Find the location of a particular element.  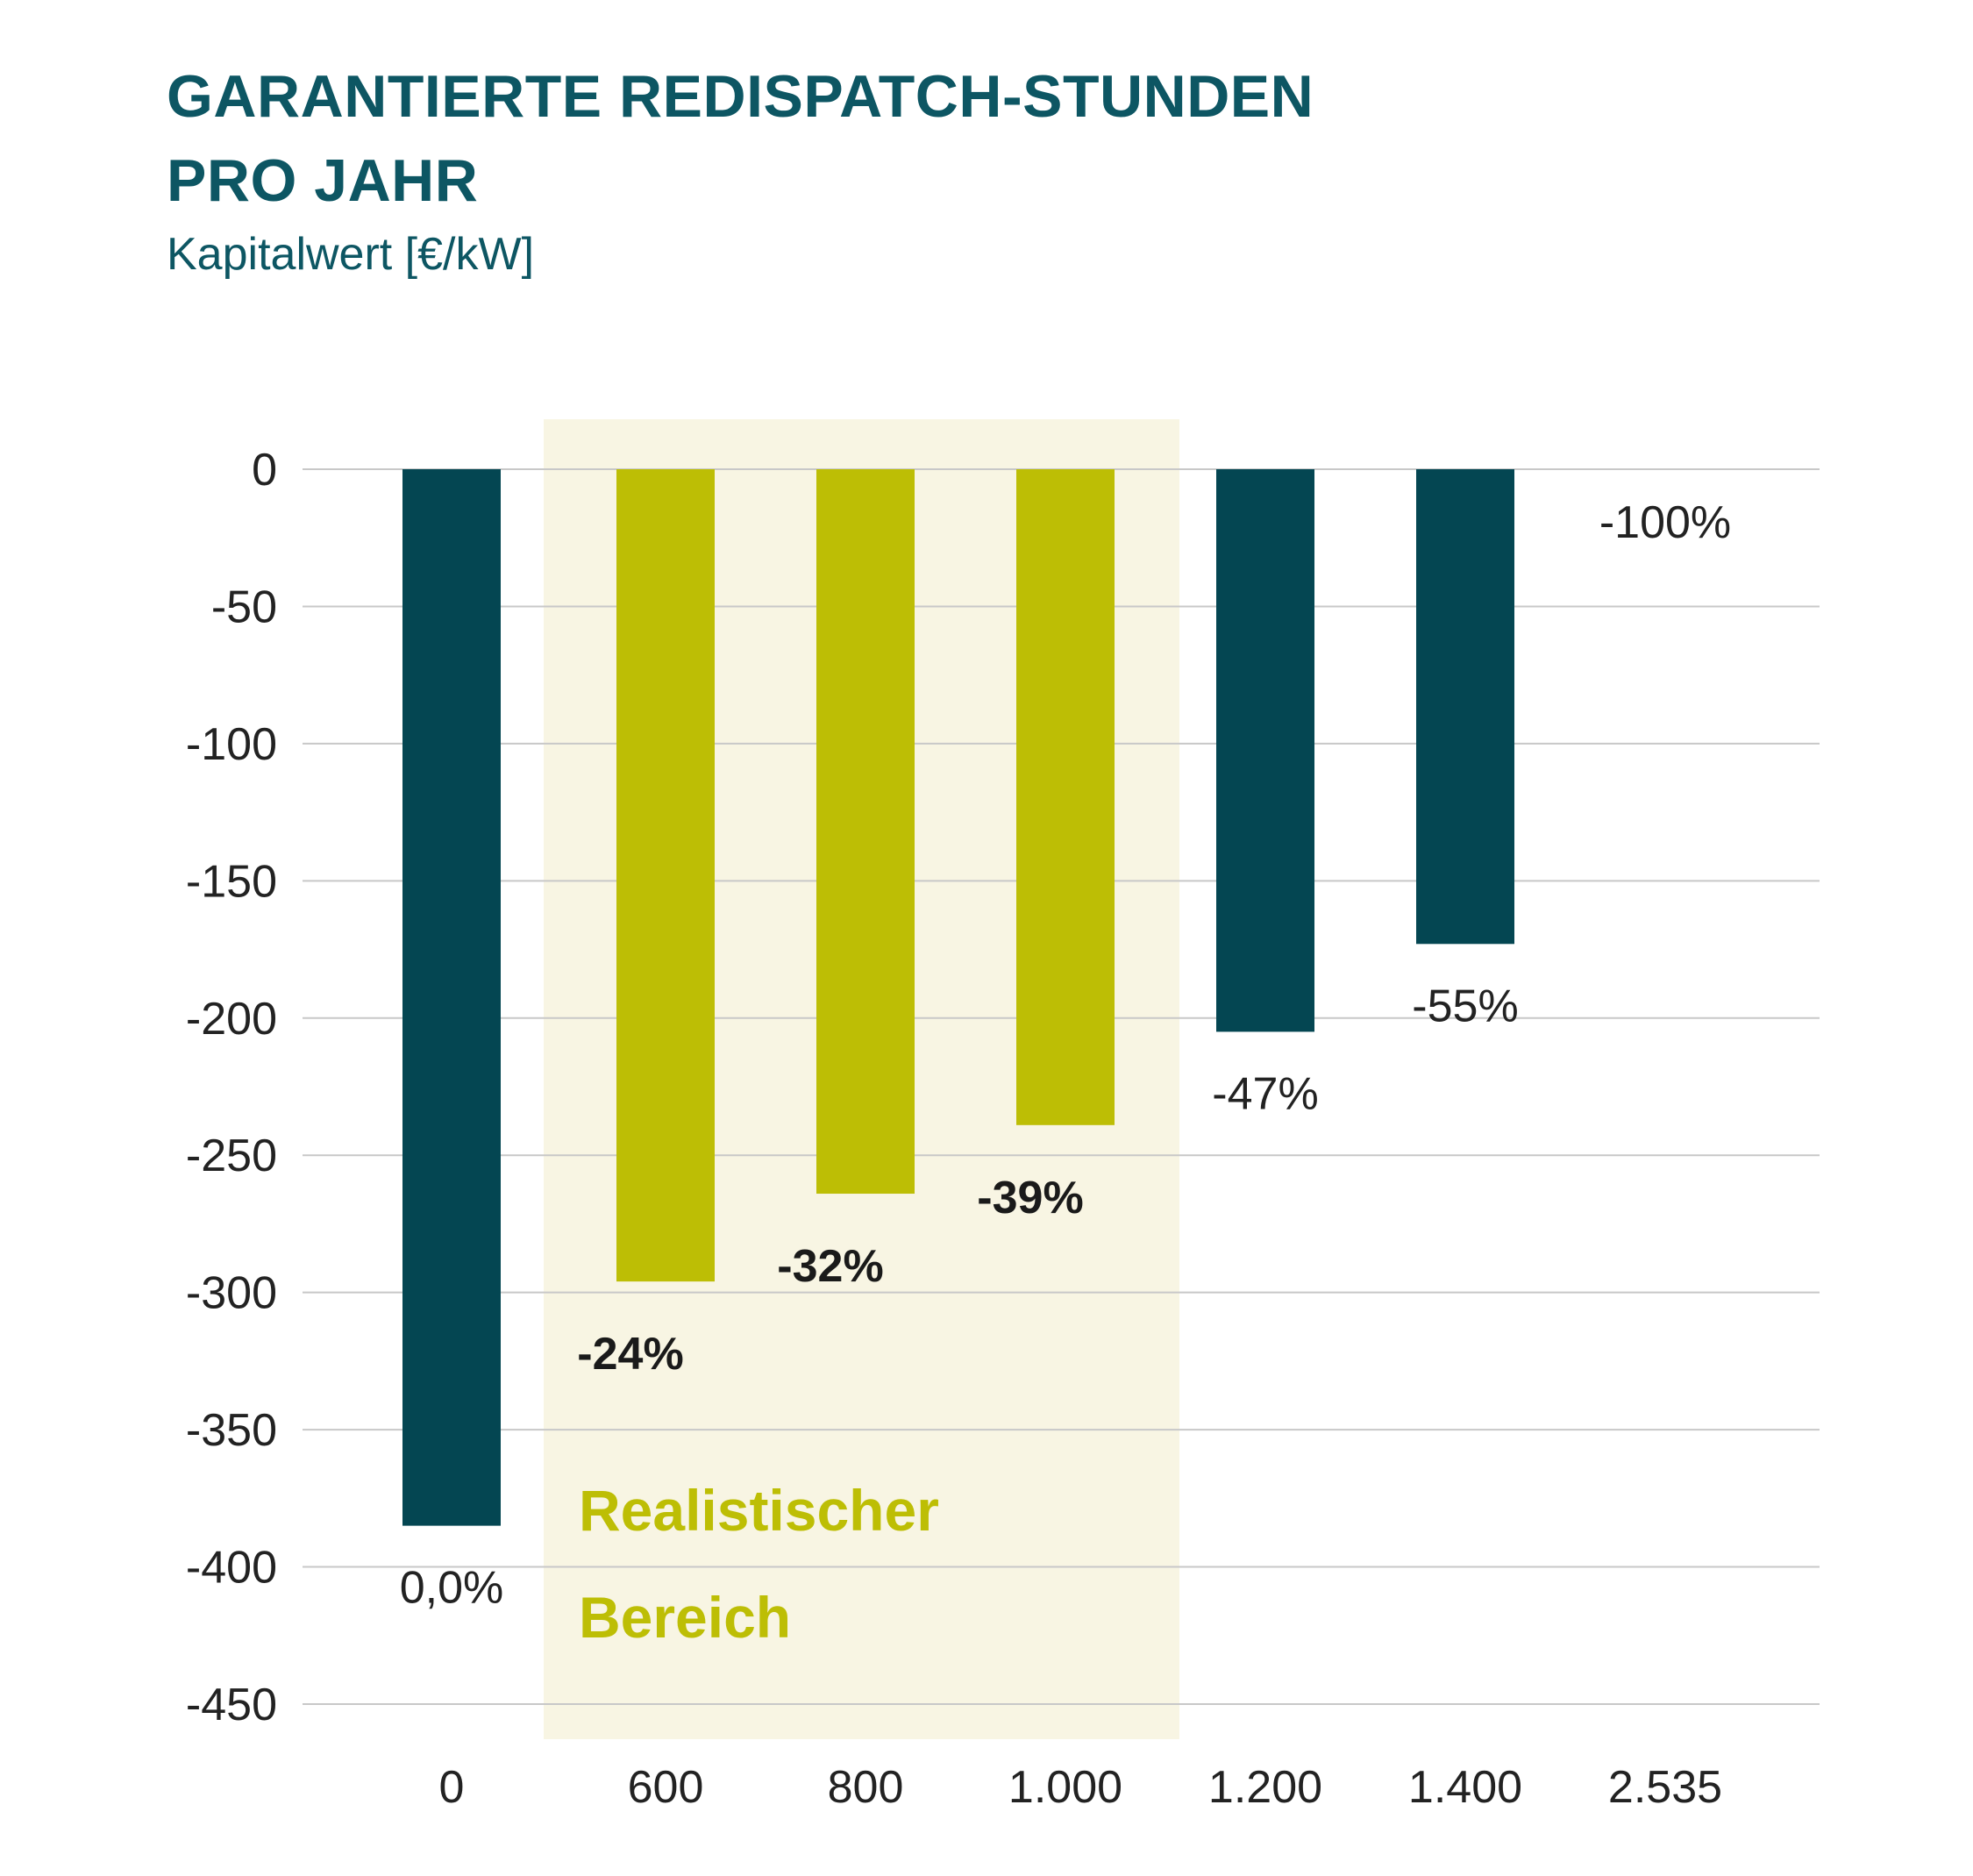

data-label: -24% is located at coordinates (630, 1354).